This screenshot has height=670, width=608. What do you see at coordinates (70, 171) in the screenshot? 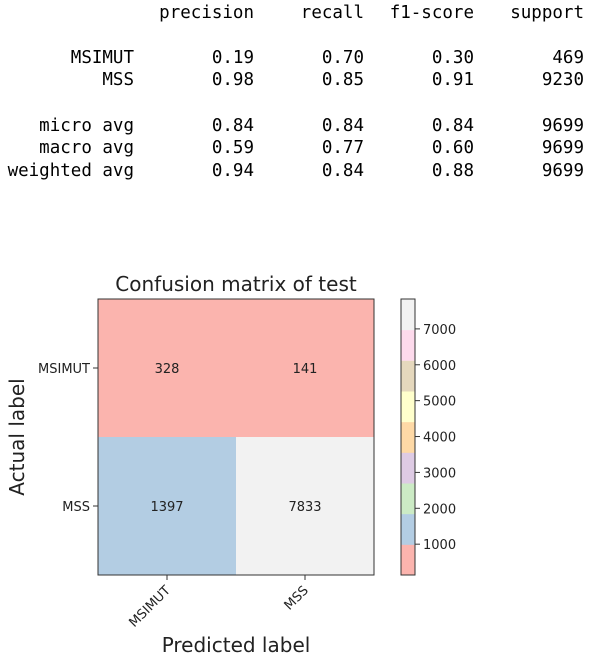
I see `row-label-weighted-avg: weighted avg` at bounding box center [70, 171].